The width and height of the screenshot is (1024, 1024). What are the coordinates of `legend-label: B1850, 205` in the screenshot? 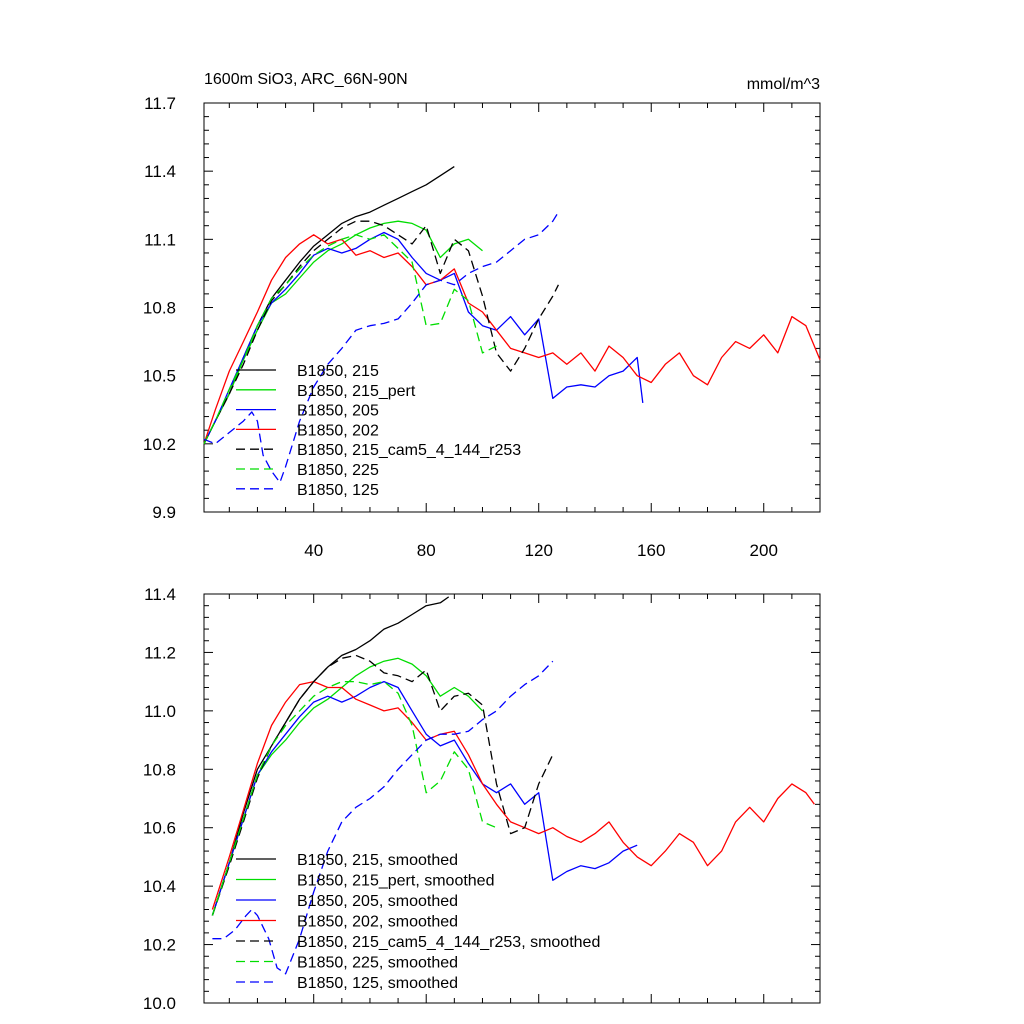 It's located at (338, 411).